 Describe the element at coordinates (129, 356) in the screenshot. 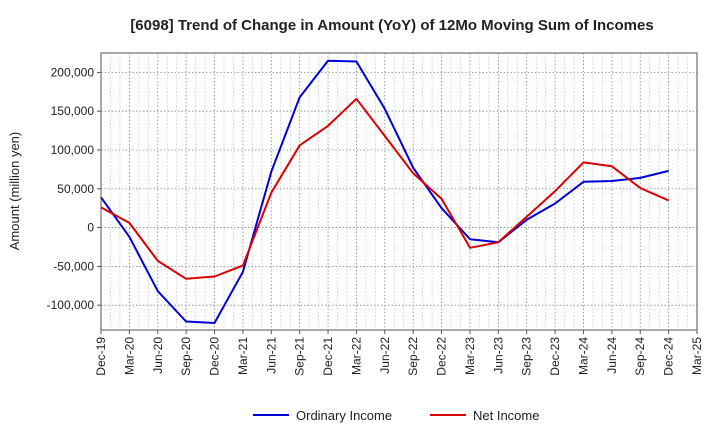

I see `x-tick-label: Mar-20` at that location.